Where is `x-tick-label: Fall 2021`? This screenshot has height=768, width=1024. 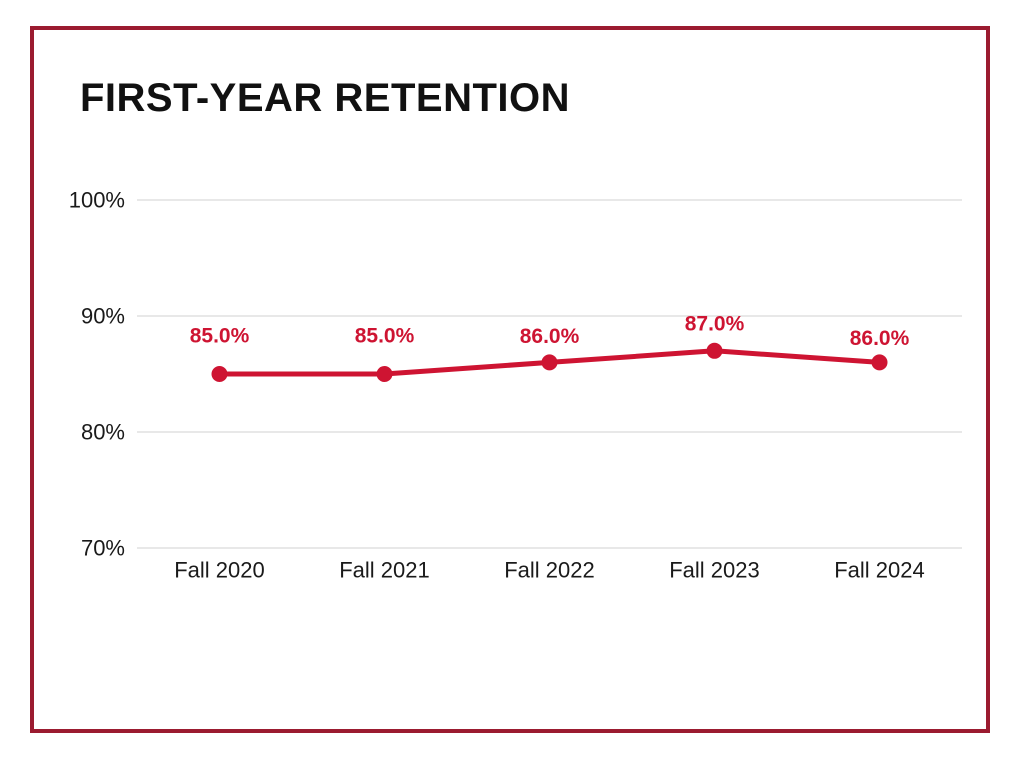 x-tick-label: Fall 2021 is located at coordinates (384, 570).